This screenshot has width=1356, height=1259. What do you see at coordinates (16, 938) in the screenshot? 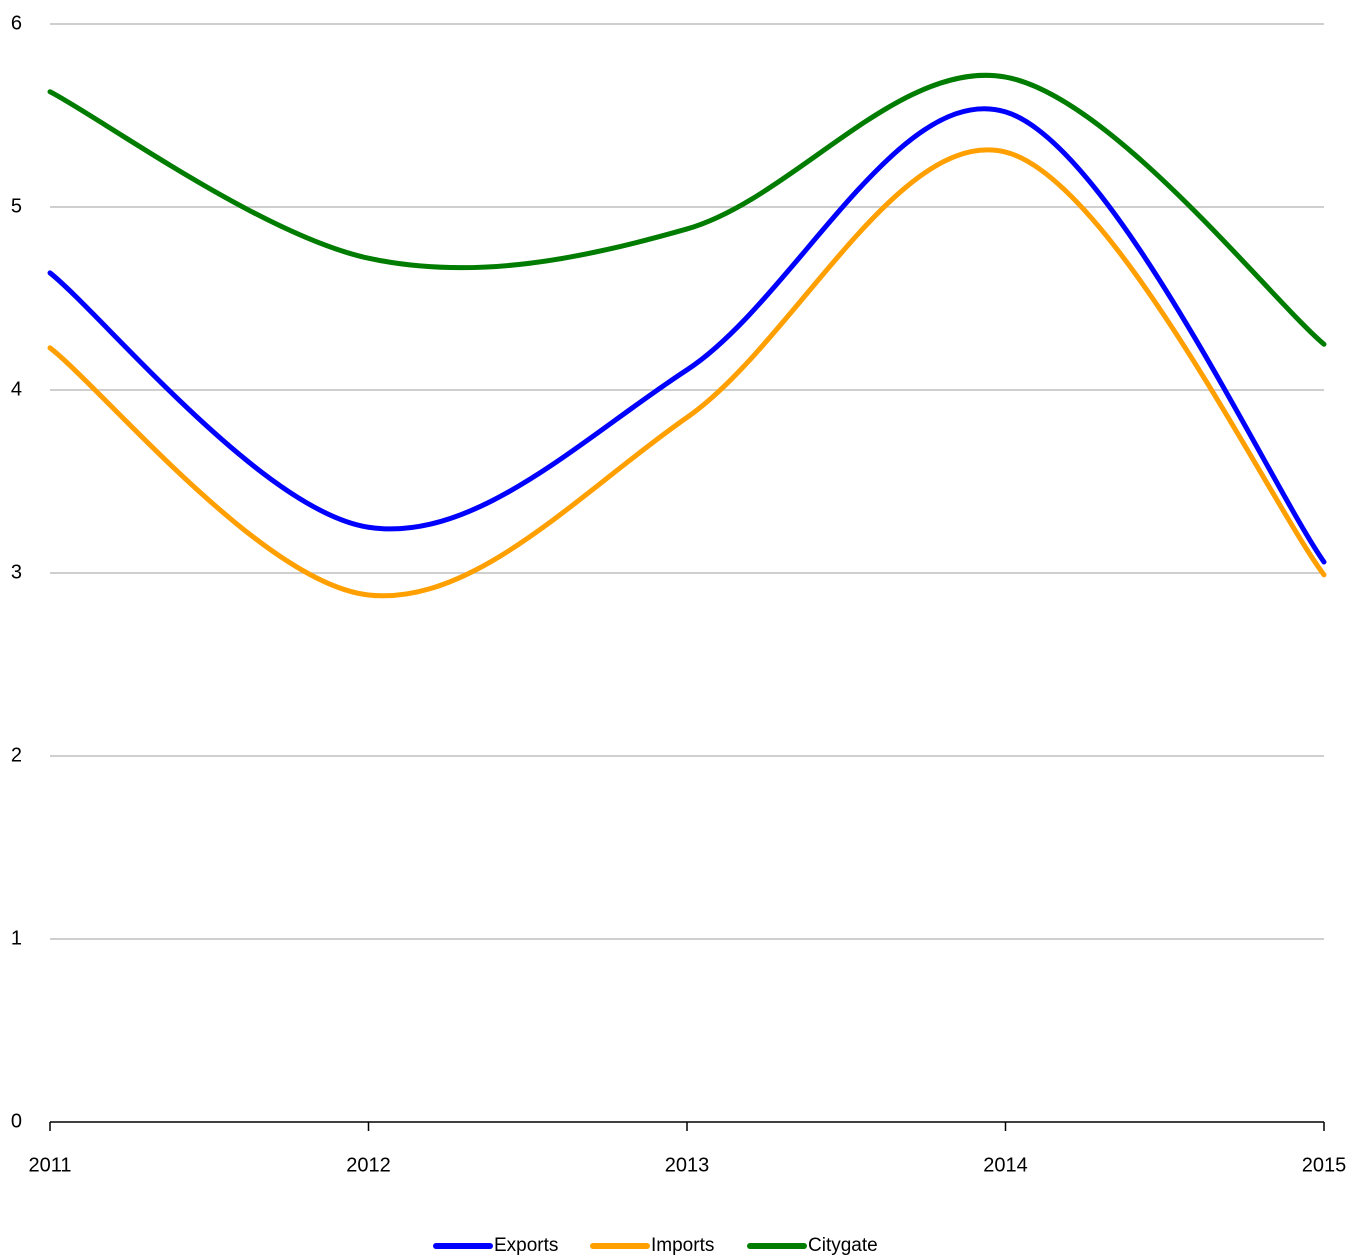
I see `y-tick-label: 1` at bounding box center [16, 938].